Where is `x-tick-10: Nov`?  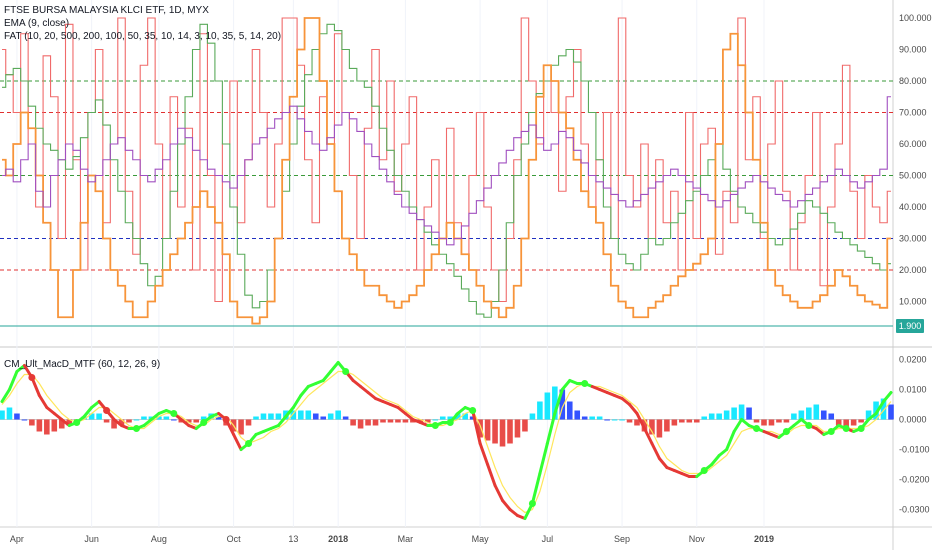
x-tick-10: Nov is located at coordinates (697, 539).